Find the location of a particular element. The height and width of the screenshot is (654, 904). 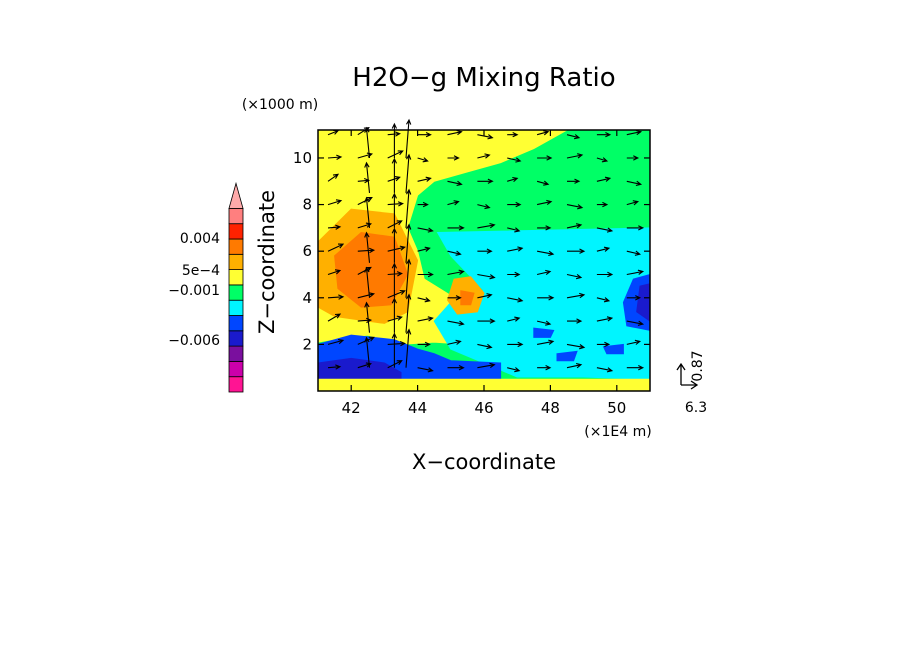

colorbar-labels: 0.004 5e−4 −0.001 −0.006 is located at coordinates (194, 290).